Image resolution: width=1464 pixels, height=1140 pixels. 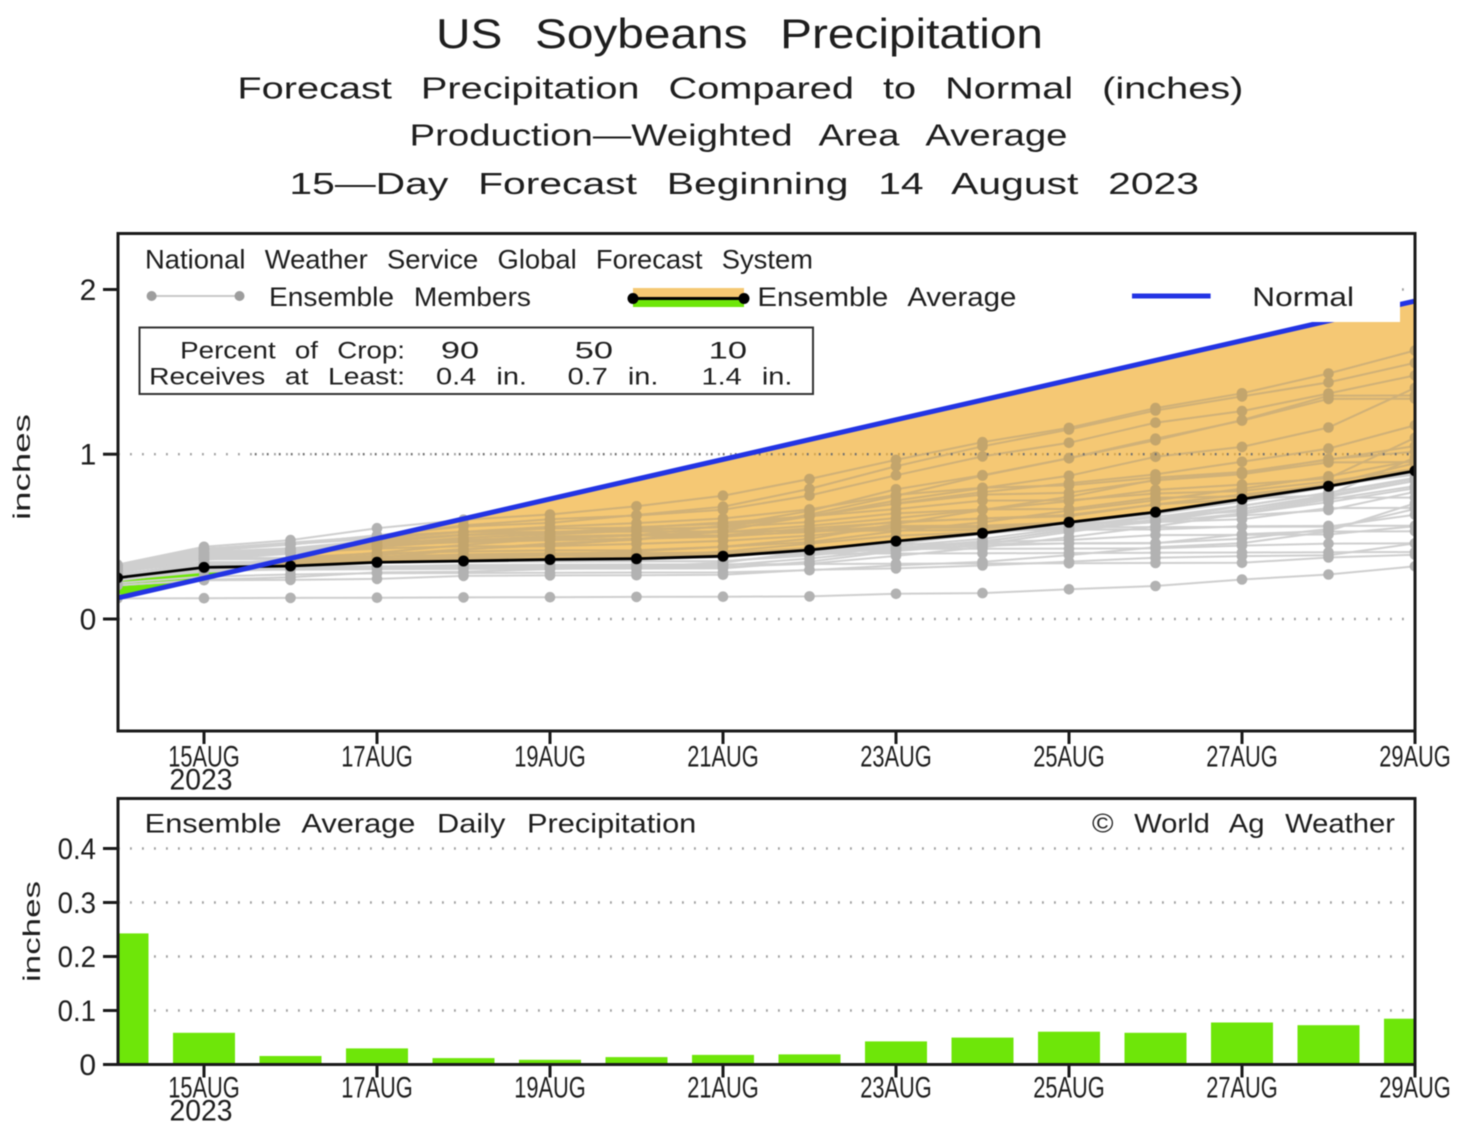 I want to click on svg-text: Ensemble Average, so click(x=886, y=297).